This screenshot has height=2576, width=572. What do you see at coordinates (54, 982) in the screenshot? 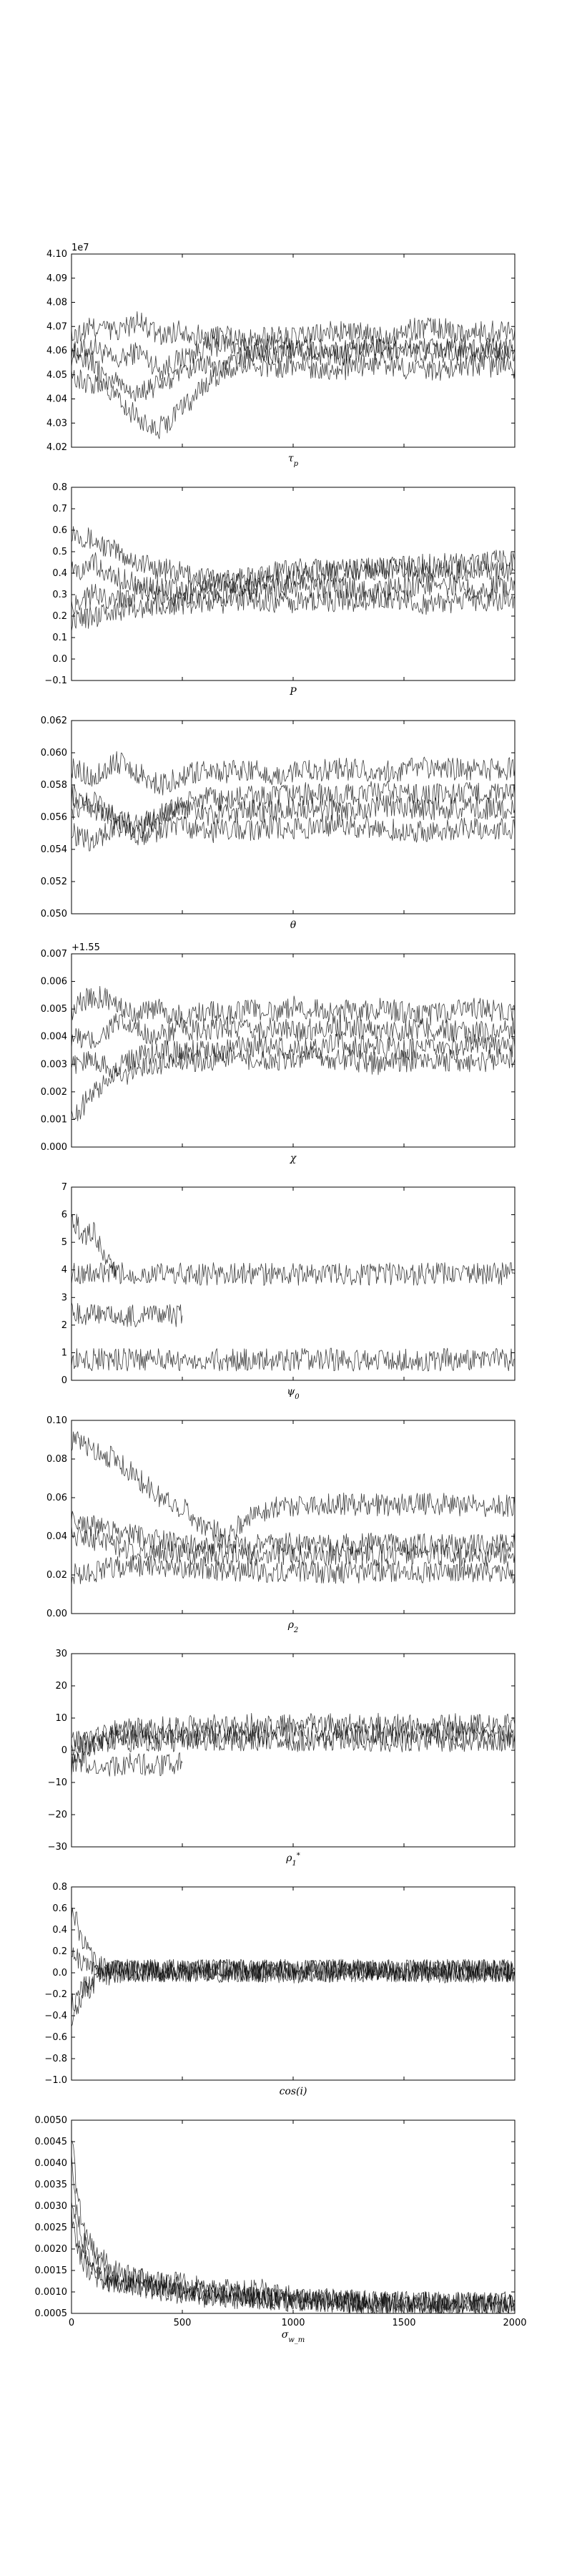
I see `y-tick-label: 0.006` at bounding box center [54, 982].